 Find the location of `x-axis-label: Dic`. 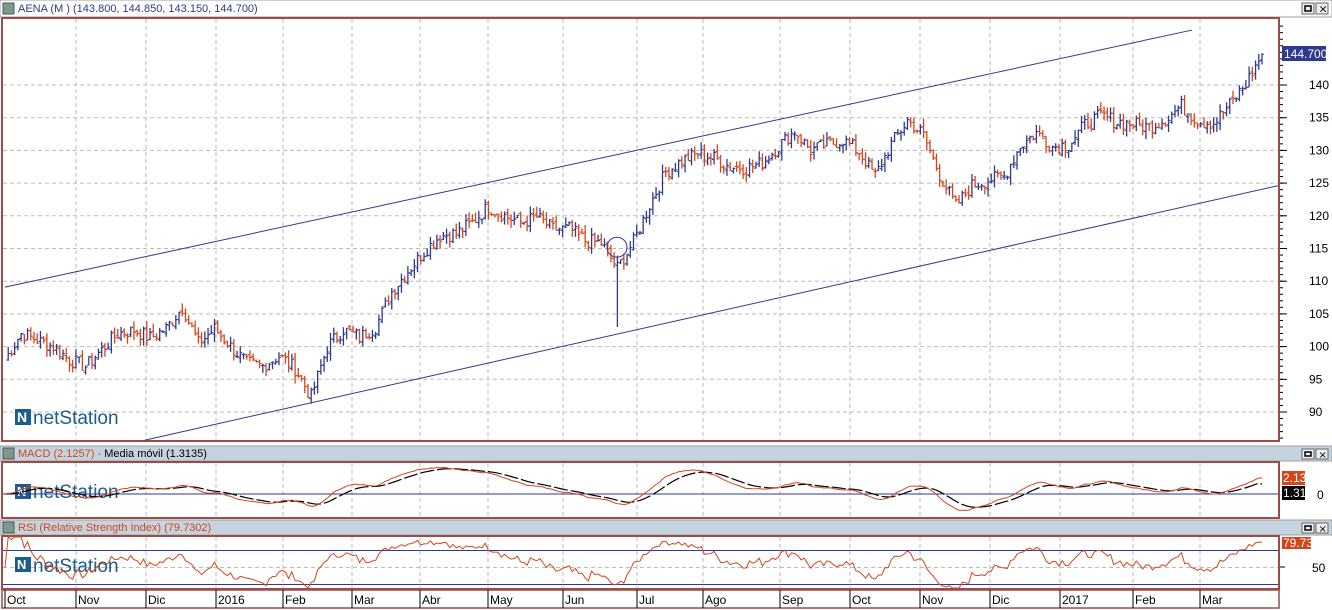

x-axis-label: Dic is located at coordinates (156, 600).